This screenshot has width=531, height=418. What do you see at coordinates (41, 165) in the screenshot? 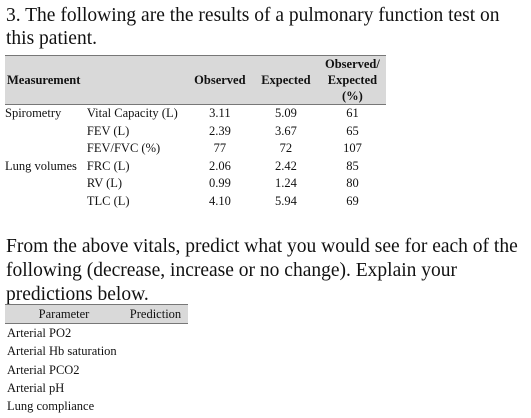
I see `row-category: Lung volumes` at bounding box center [41, 165].